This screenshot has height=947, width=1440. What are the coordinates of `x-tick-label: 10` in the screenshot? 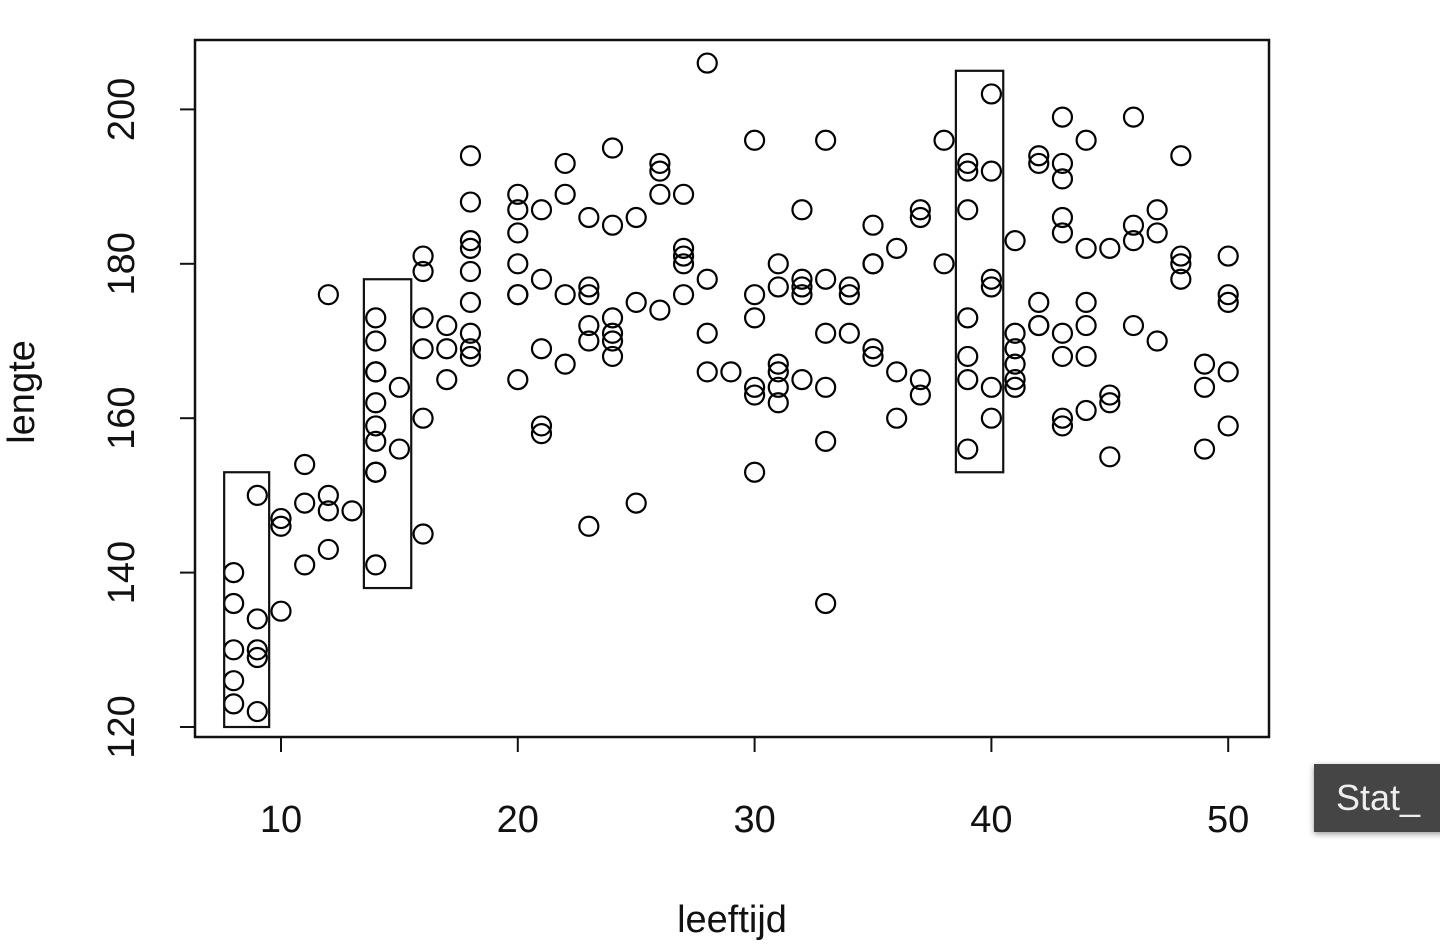 It's located at (281, 820).